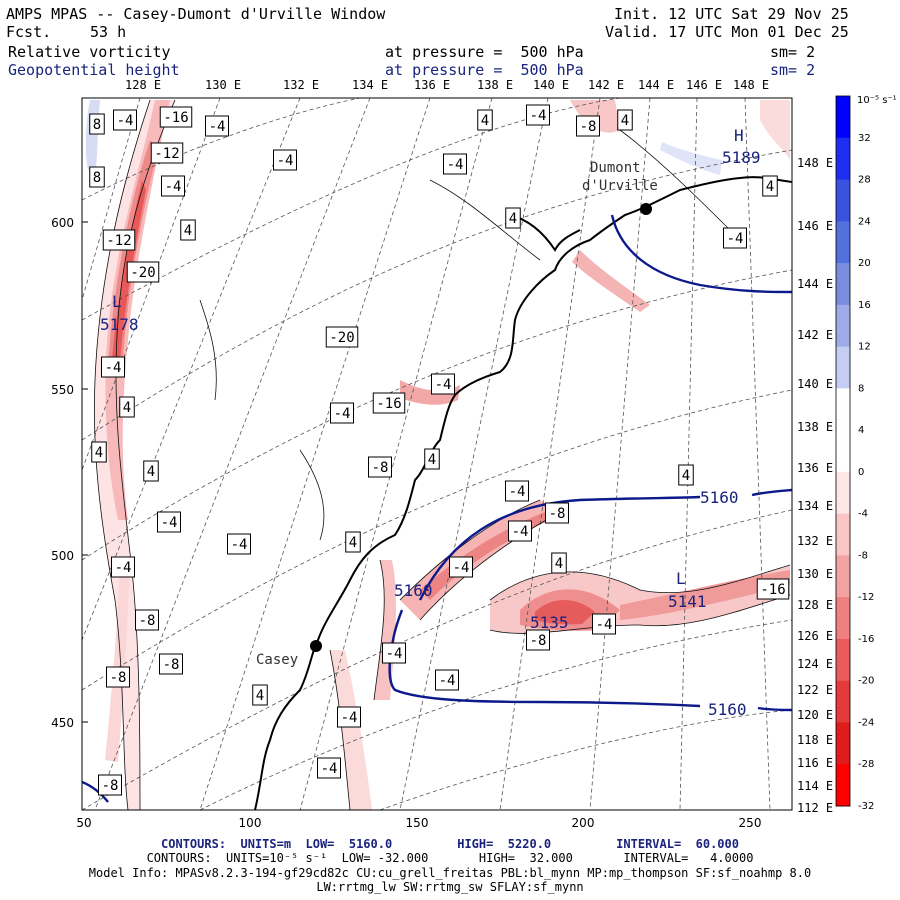 The height and width of the screenshot is (900, 900). What do you see at coordinates (861, 430) in the screenshot?
I see `colorbar-tick-label: 4` at bounding box center [861, 430].